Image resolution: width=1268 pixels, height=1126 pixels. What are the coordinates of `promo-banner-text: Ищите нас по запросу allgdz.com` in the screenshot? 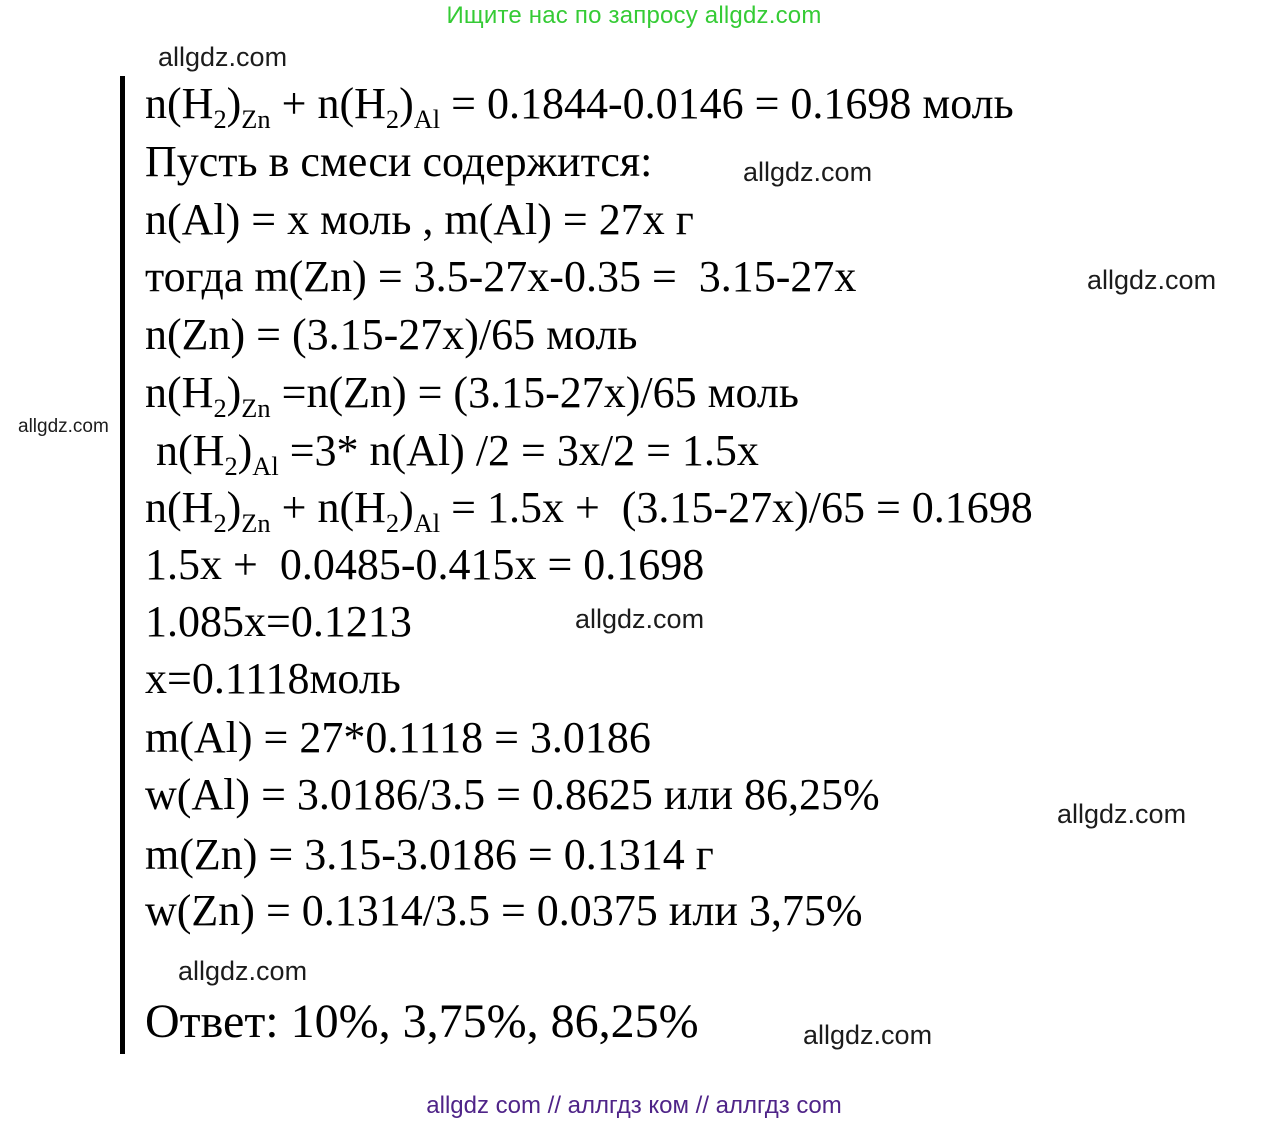 It's located at (634, 15).